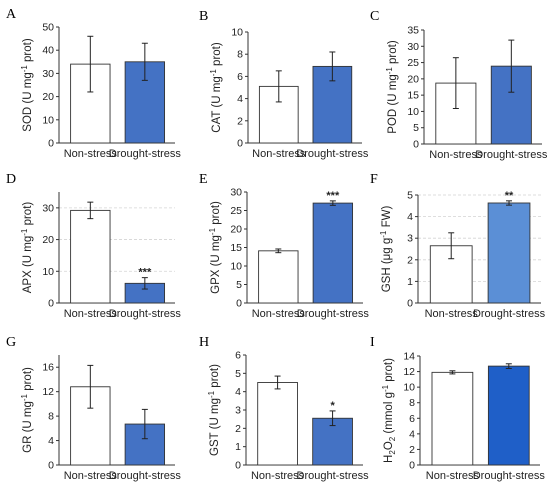 The image size is (550, 494). I want to click on y-axis-label: GSH (μg g-1 FW), so click(386, 249).